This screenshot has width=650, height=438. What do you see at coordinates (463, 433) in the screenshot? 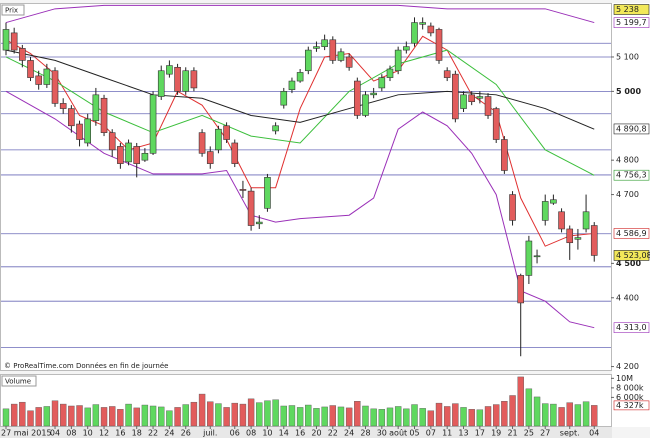
I see `x-tick-label: 13` at bounding box center [463, 433].